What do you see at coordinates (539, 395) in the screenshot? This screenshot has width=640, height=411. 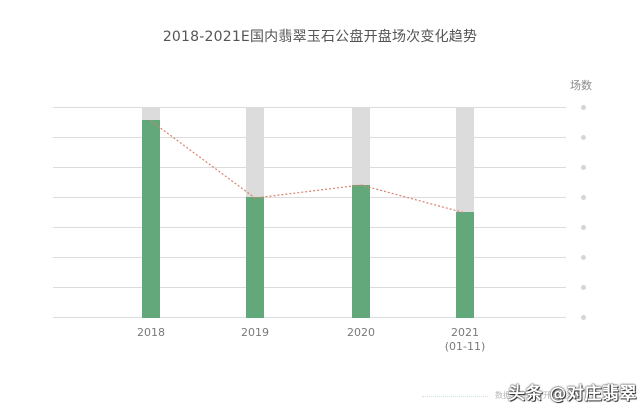 I see `data-source-text: 数据来源：公开资料整理` at bounding box center [539, 395].